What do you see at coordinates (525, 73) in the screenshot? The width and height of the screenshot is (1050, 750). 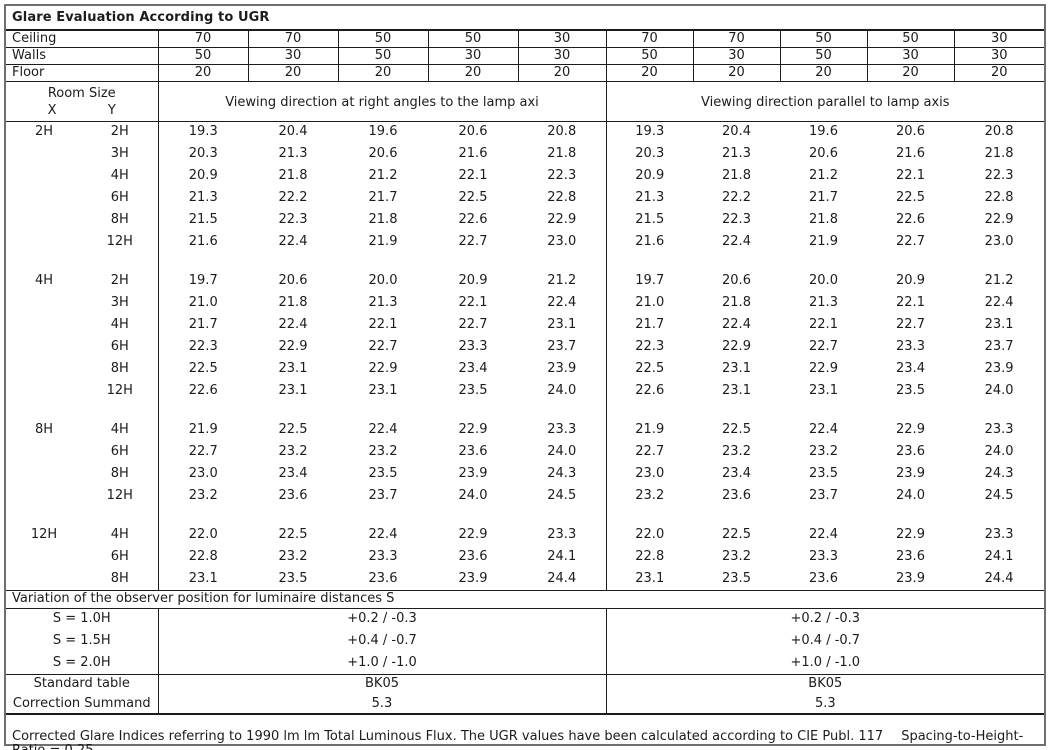 I see `reflectance-row: Floor 20 20 20 20 20 20 20 20 20 20` at bounding box center [525, 73].